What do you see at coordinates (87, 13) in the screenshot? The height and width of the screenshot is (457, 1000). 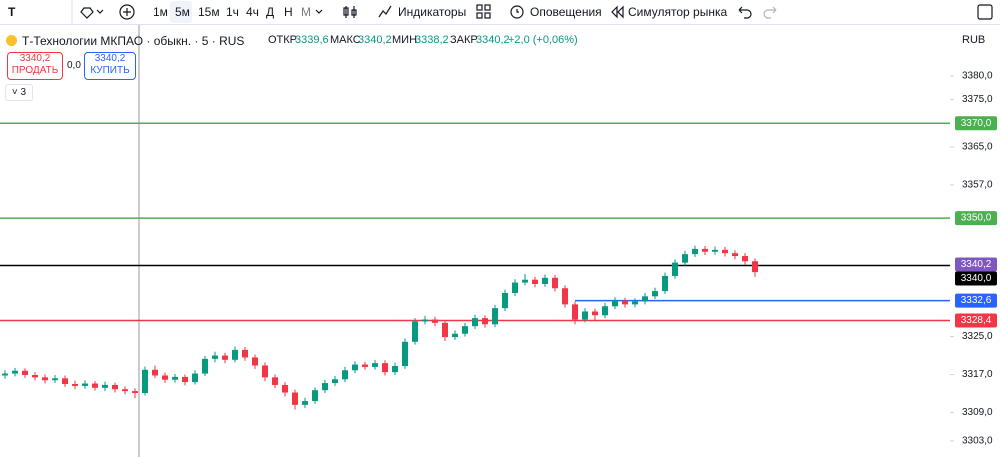 I see `favorite-icon` at bounding box center [87, 13].